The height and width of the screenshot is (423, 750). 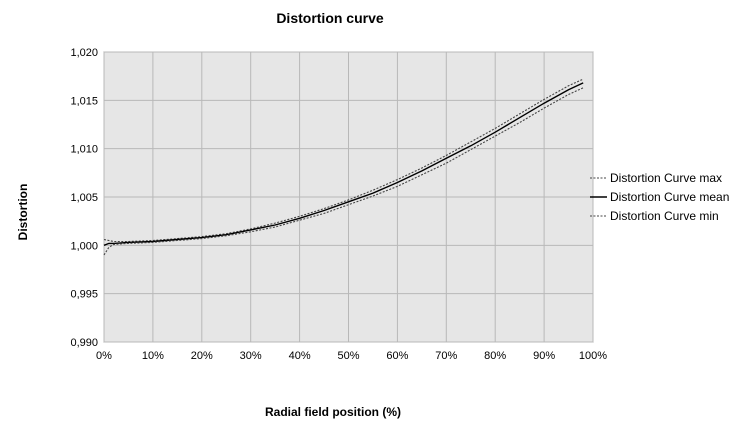 I want to click on y-tick-label: 1,000, so click(x=84, y=246).